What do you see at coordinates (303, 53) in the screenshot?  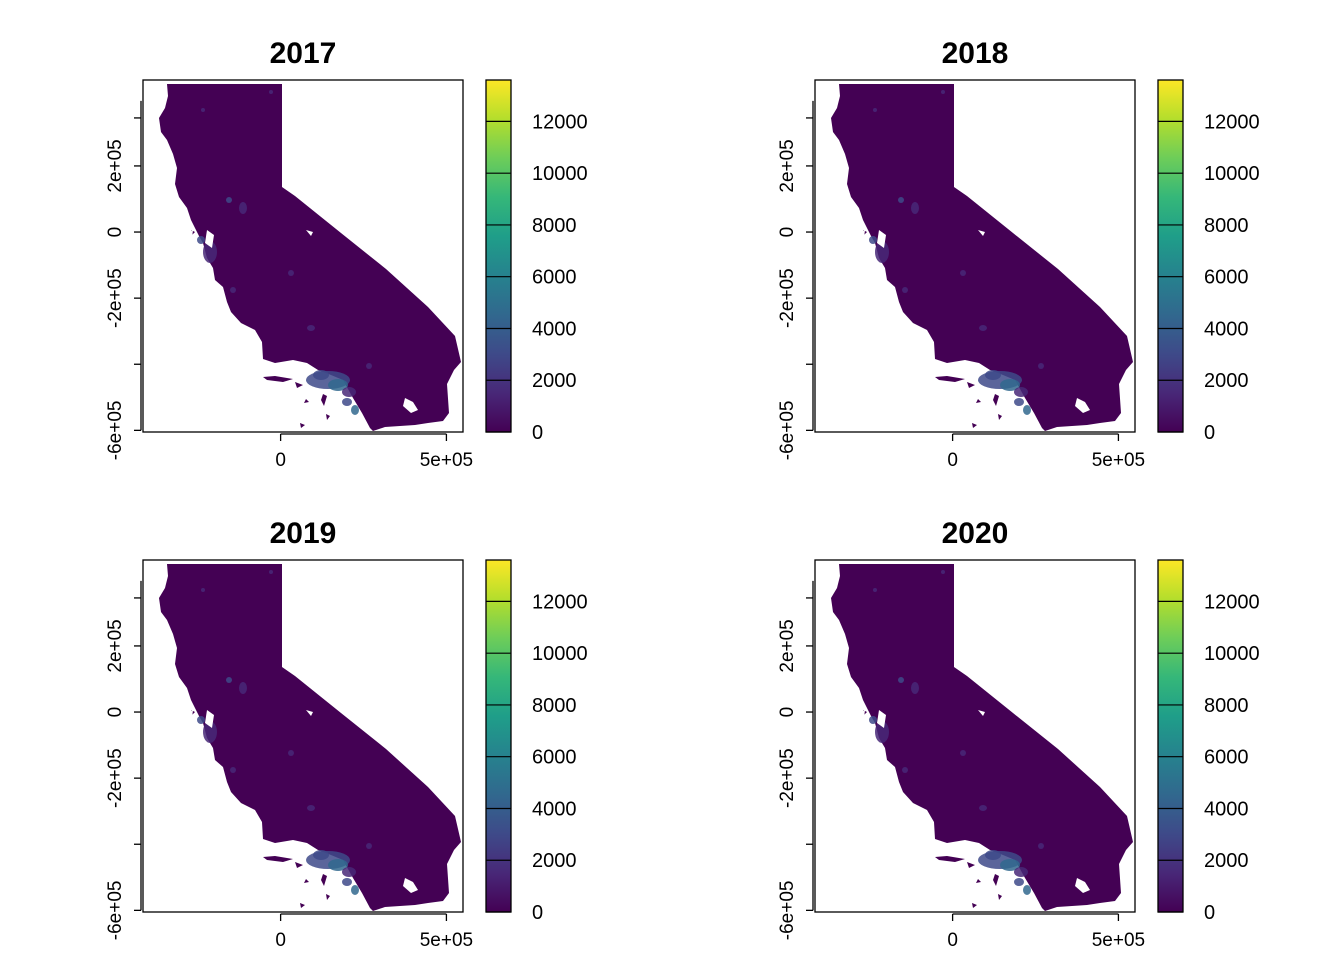 I see `panel-title: 2017` at bounding box center [303, 53].